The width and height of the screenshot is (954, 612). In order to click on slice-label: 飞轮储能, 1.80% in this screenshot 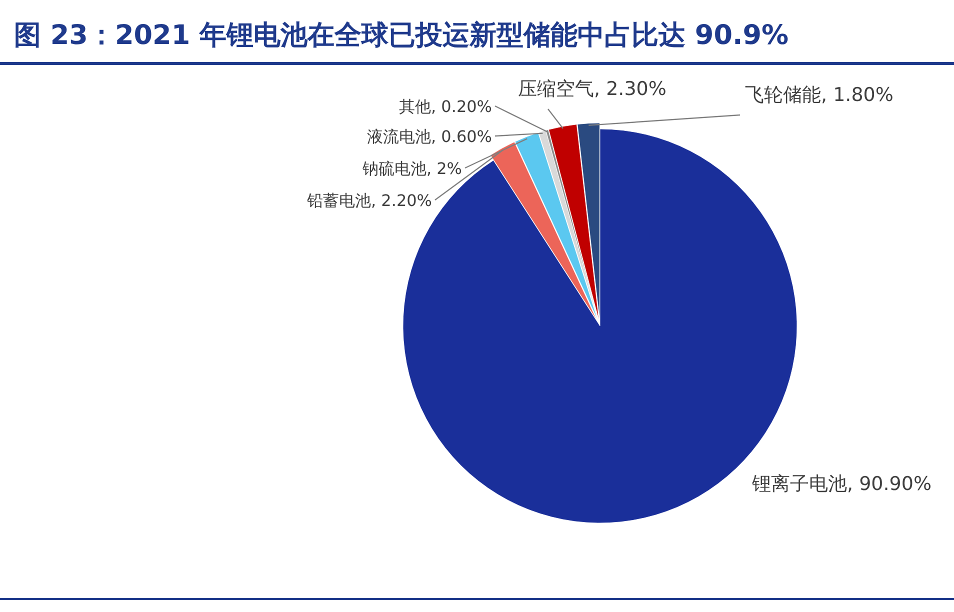, I will do `click(819, 95)`.